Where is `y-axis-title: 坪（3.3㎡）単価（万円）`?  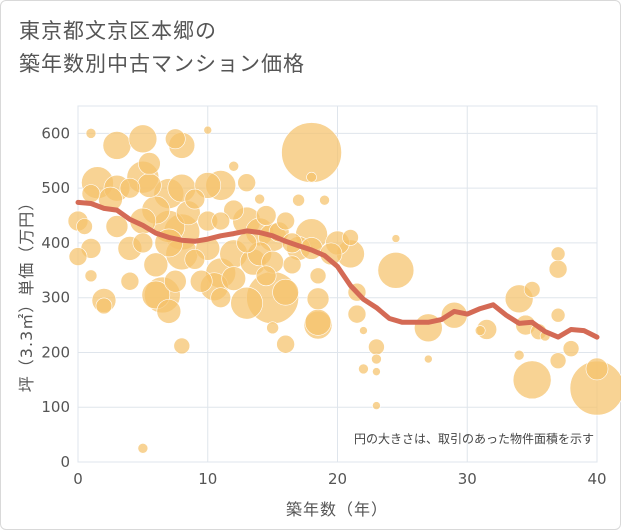 y-axis-title: 坪（3.3㎡）単価（万円） is located at coordinates (26, 293).